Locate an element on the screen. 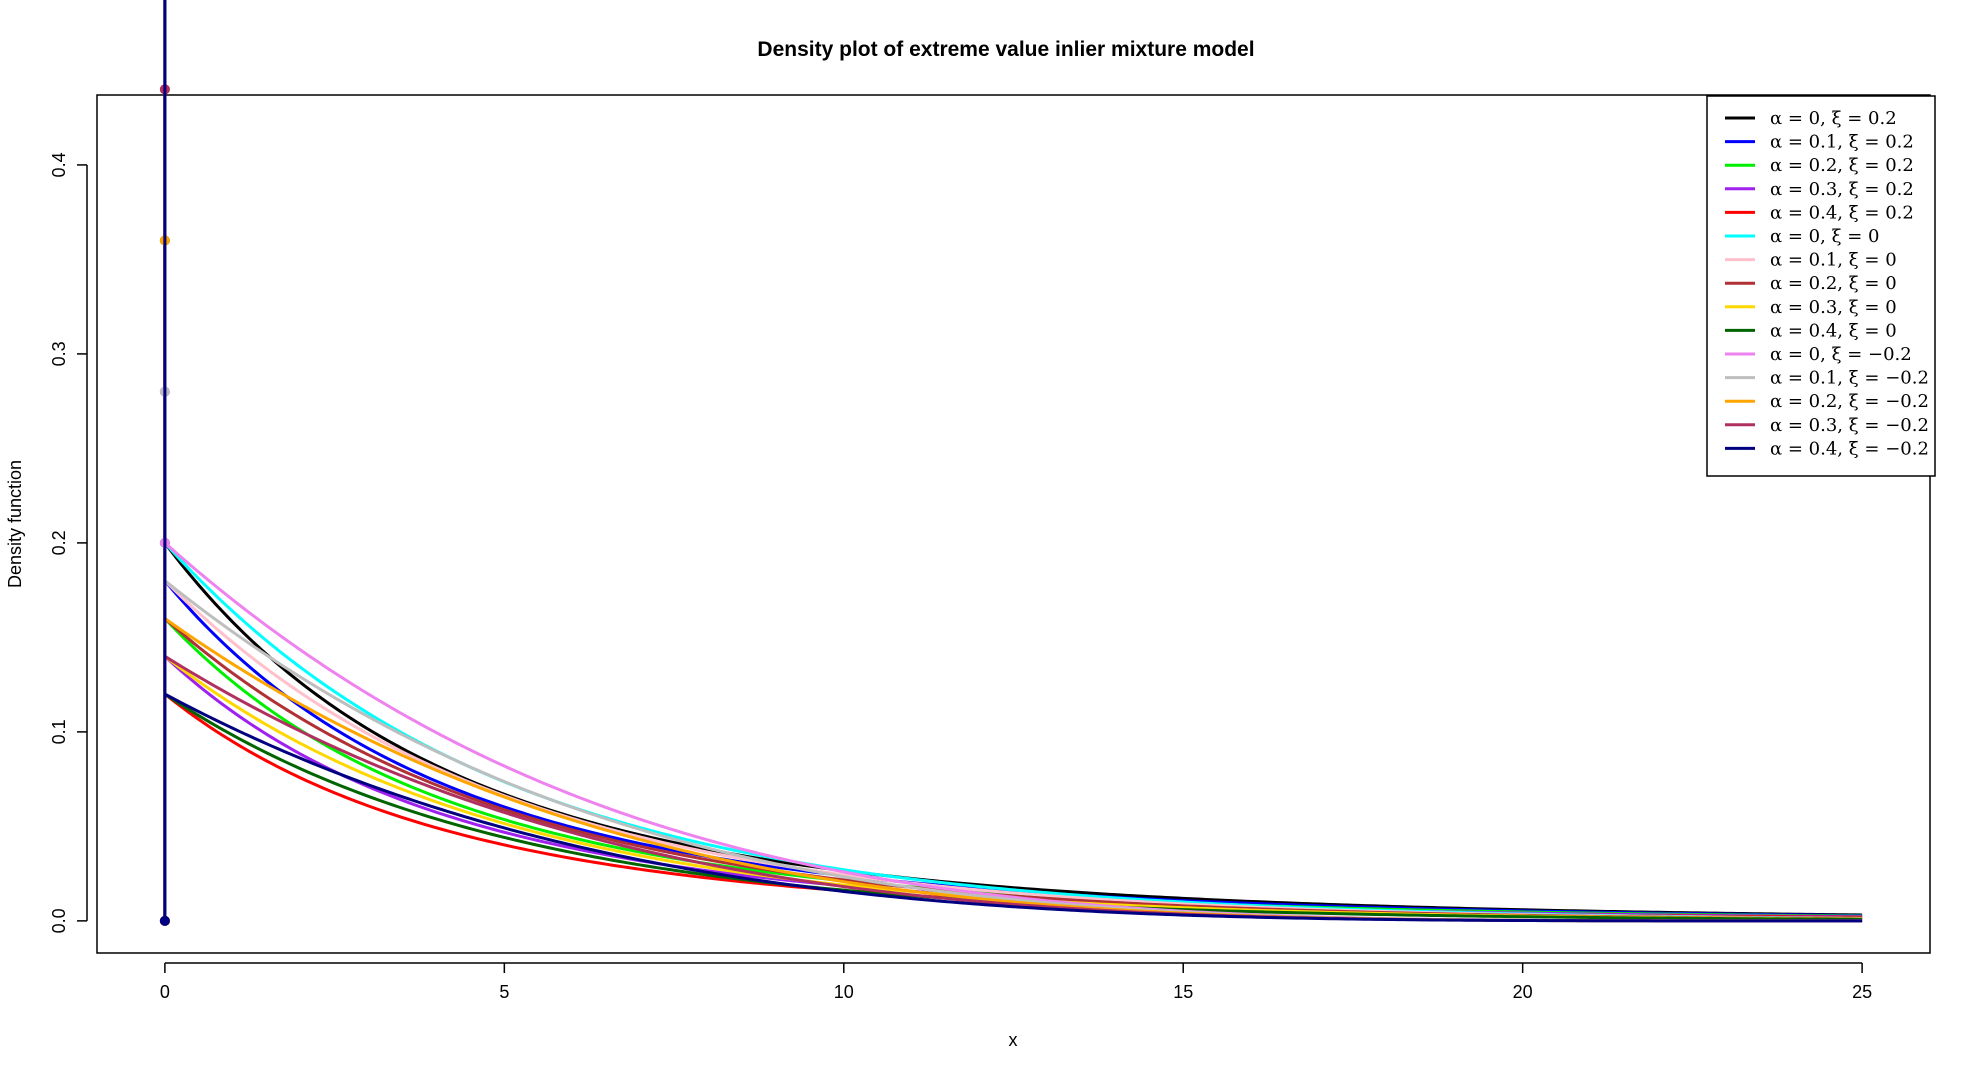 The width and height of the screenshot is (1961, 1066). y-tick-label: 0.1 is located at coordinates (59, 731).